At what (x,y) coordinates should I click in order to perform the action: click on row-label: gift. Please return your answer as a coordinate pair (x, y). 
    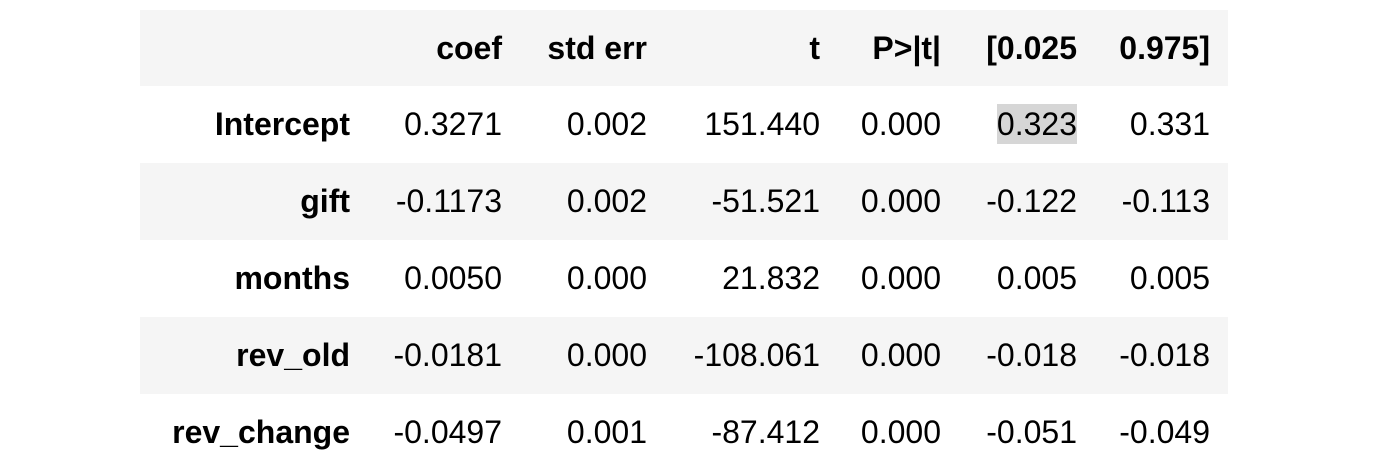
    Looking at the image, I should click on (325, 201).